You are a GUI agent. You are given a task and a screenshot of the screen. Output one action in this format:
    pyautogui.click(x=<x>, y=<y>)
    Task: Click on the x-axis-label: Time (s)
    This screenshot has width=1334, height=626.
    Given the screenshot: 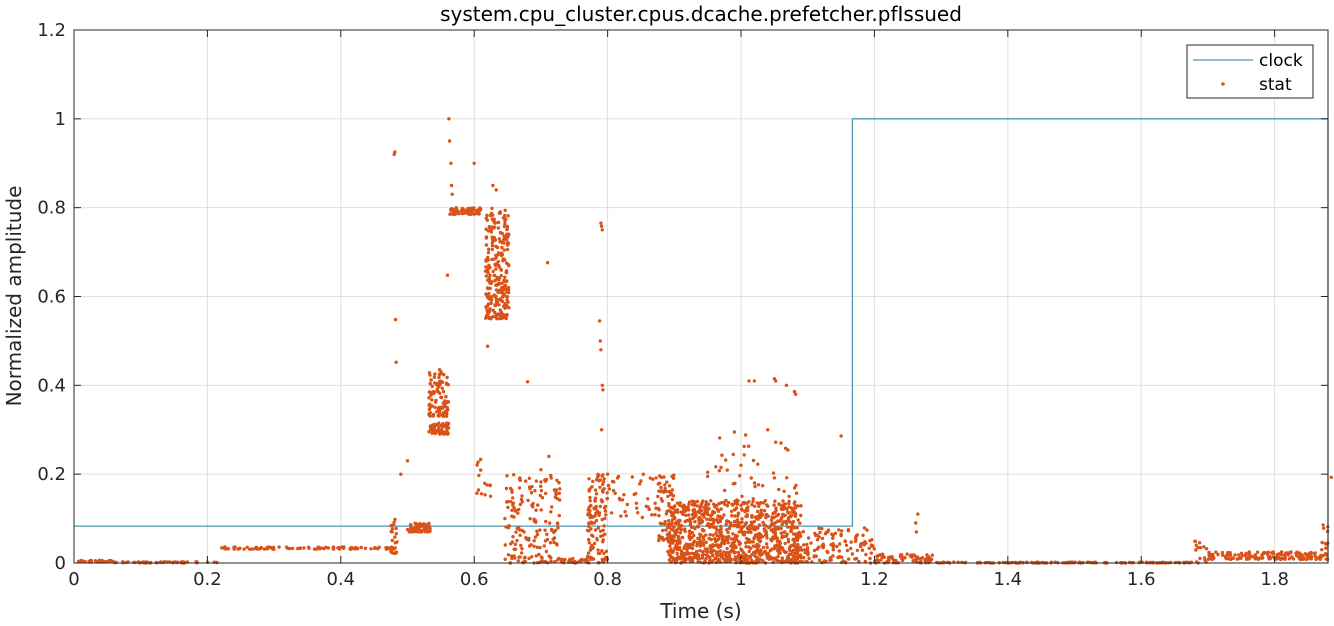 What is the action you would take?
    pyautogui.click(x=700, y=611)
    